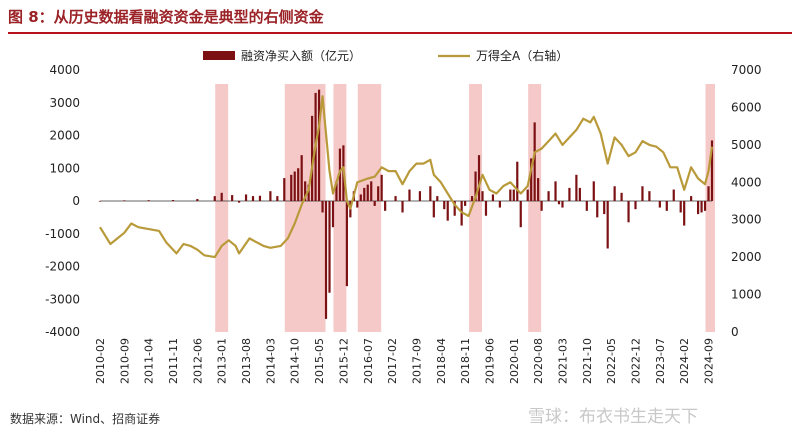 The image size is (800, 441). I want to click on x-tick-label: 2014-10, so click(295, 361).